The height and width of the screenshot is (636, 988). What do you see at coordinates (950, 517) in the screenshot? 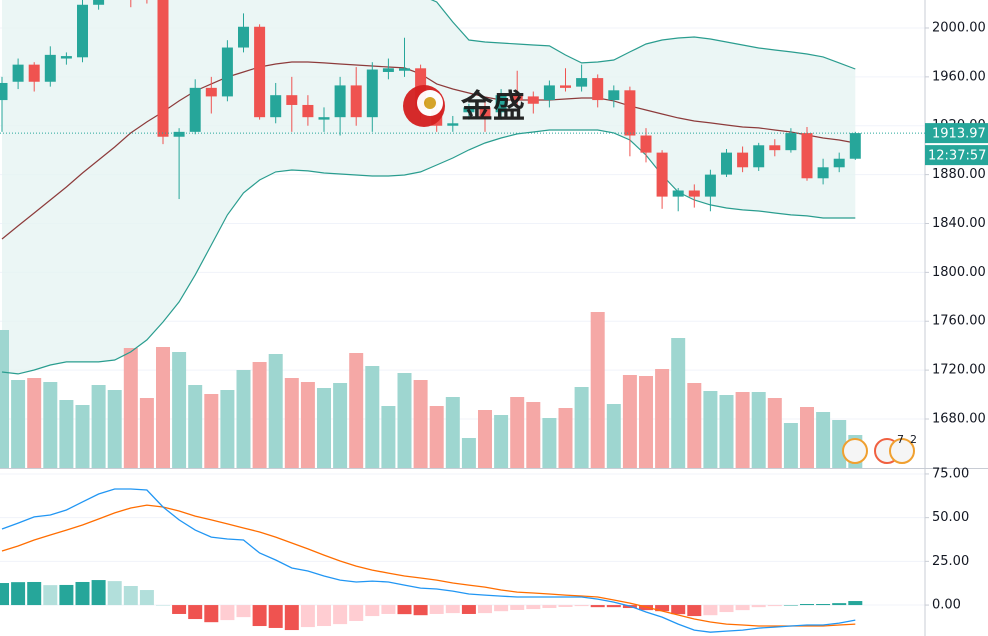
I see `y-tick-label: 50.00` at bounding box center [950, 517].